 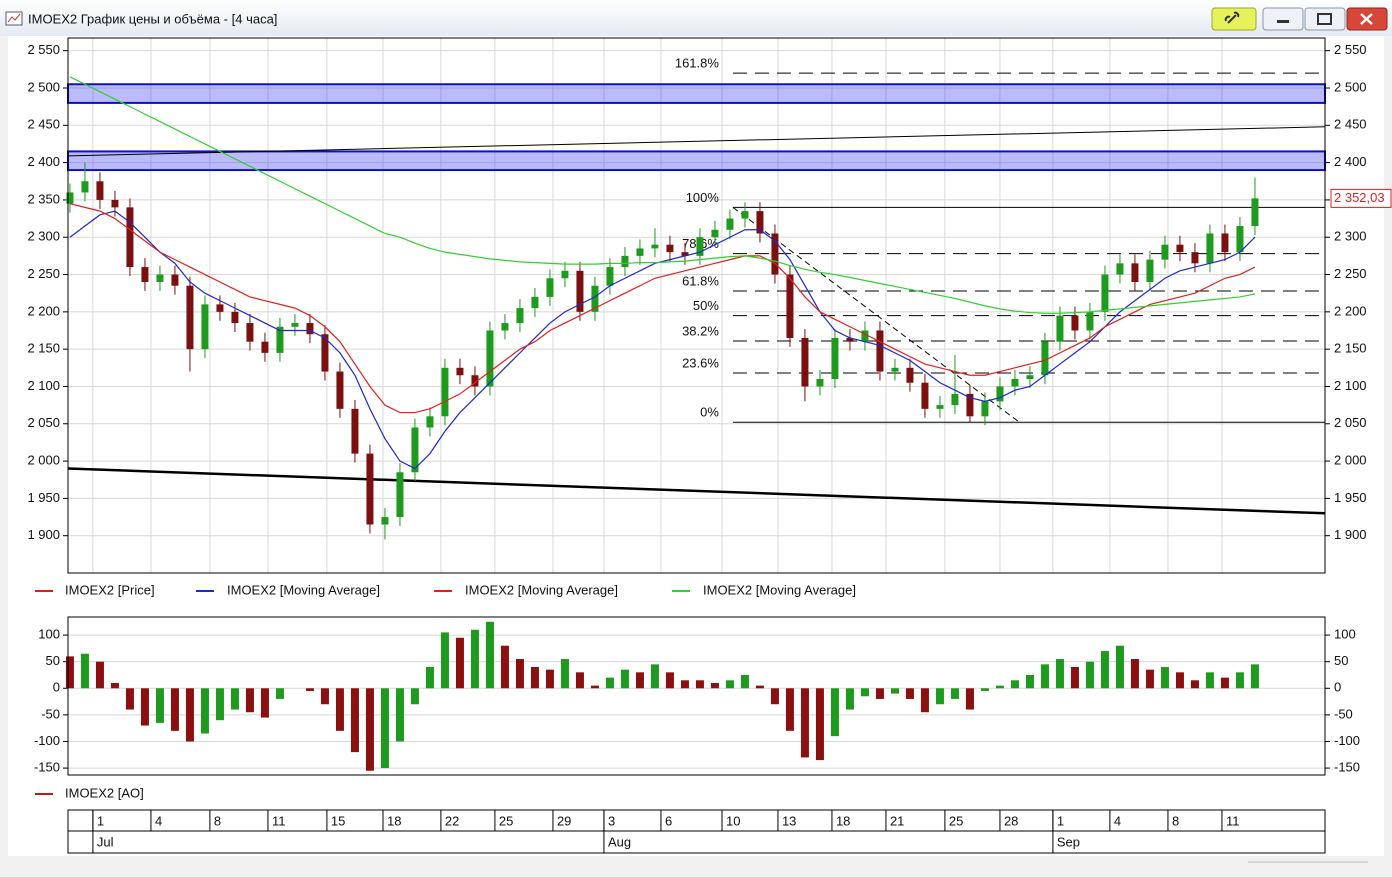 I want to click on x-tick-label: 13, so click(x=789, y=820).